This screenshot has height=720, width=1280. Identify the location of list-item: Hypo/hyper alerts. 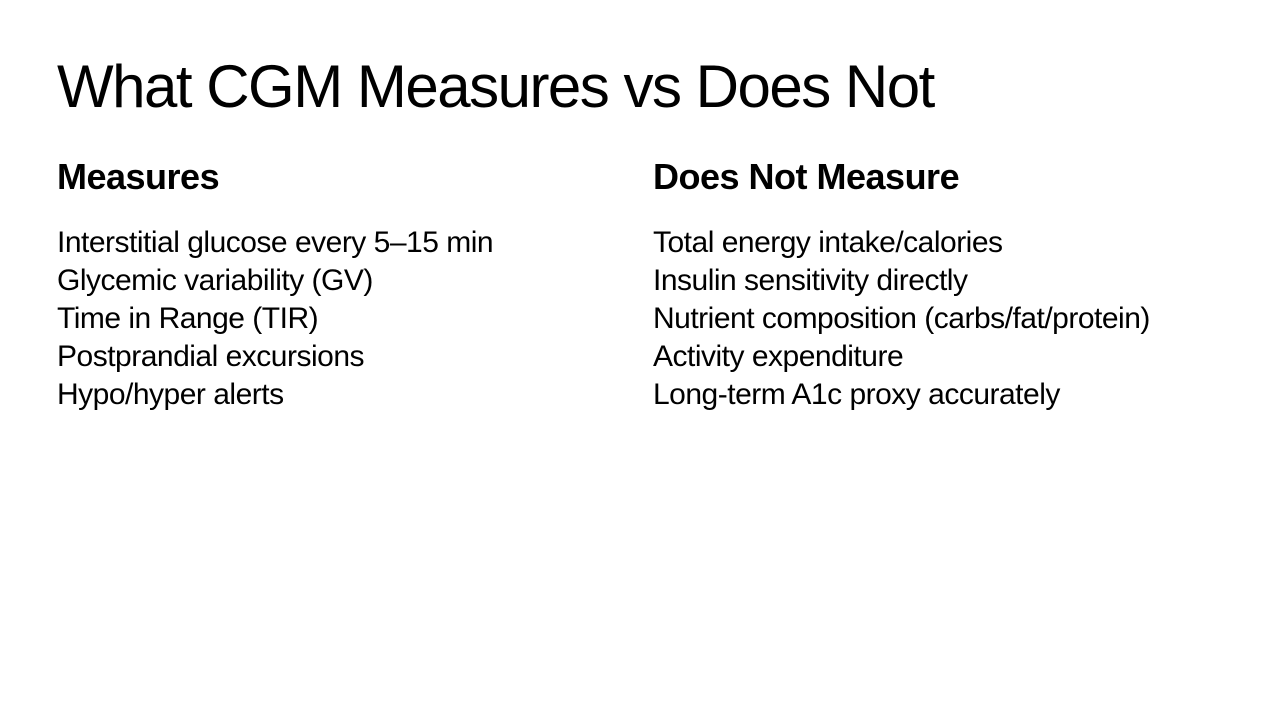
(170, 394).